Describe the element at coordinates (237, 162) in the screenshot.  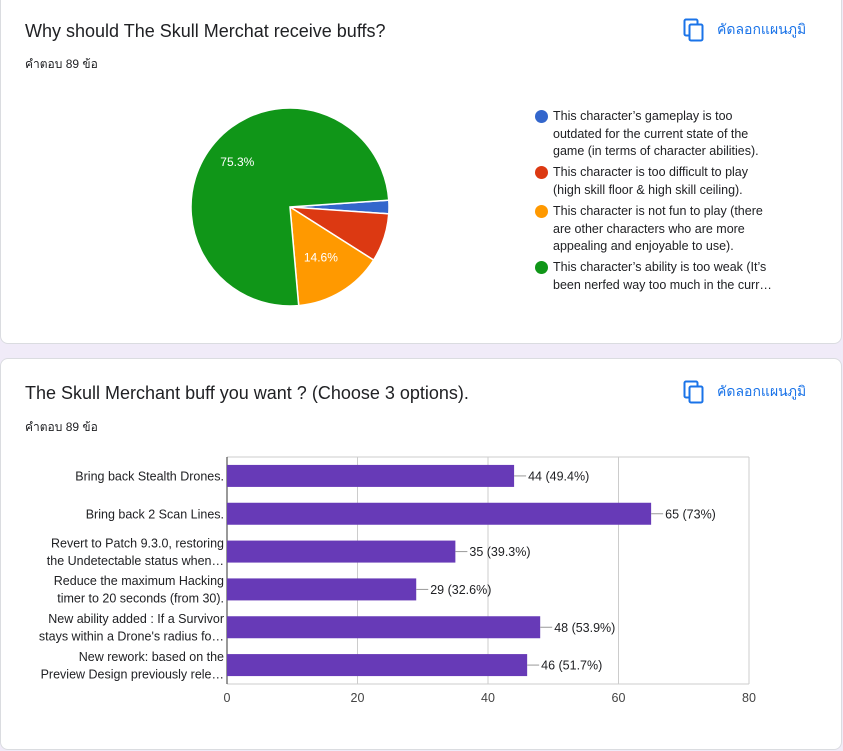
I see `pie-data-label: 75.3%` at that location.